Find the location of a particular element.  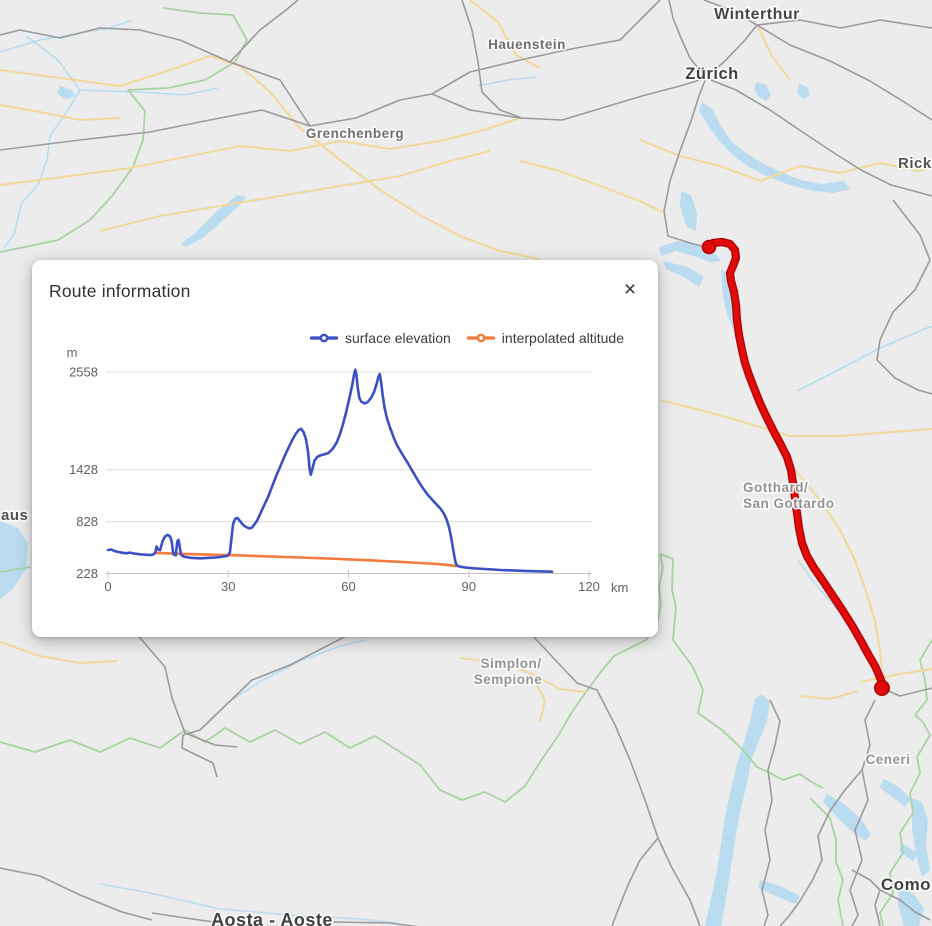

map-label-como: Como is located at coordinates (906, 884).